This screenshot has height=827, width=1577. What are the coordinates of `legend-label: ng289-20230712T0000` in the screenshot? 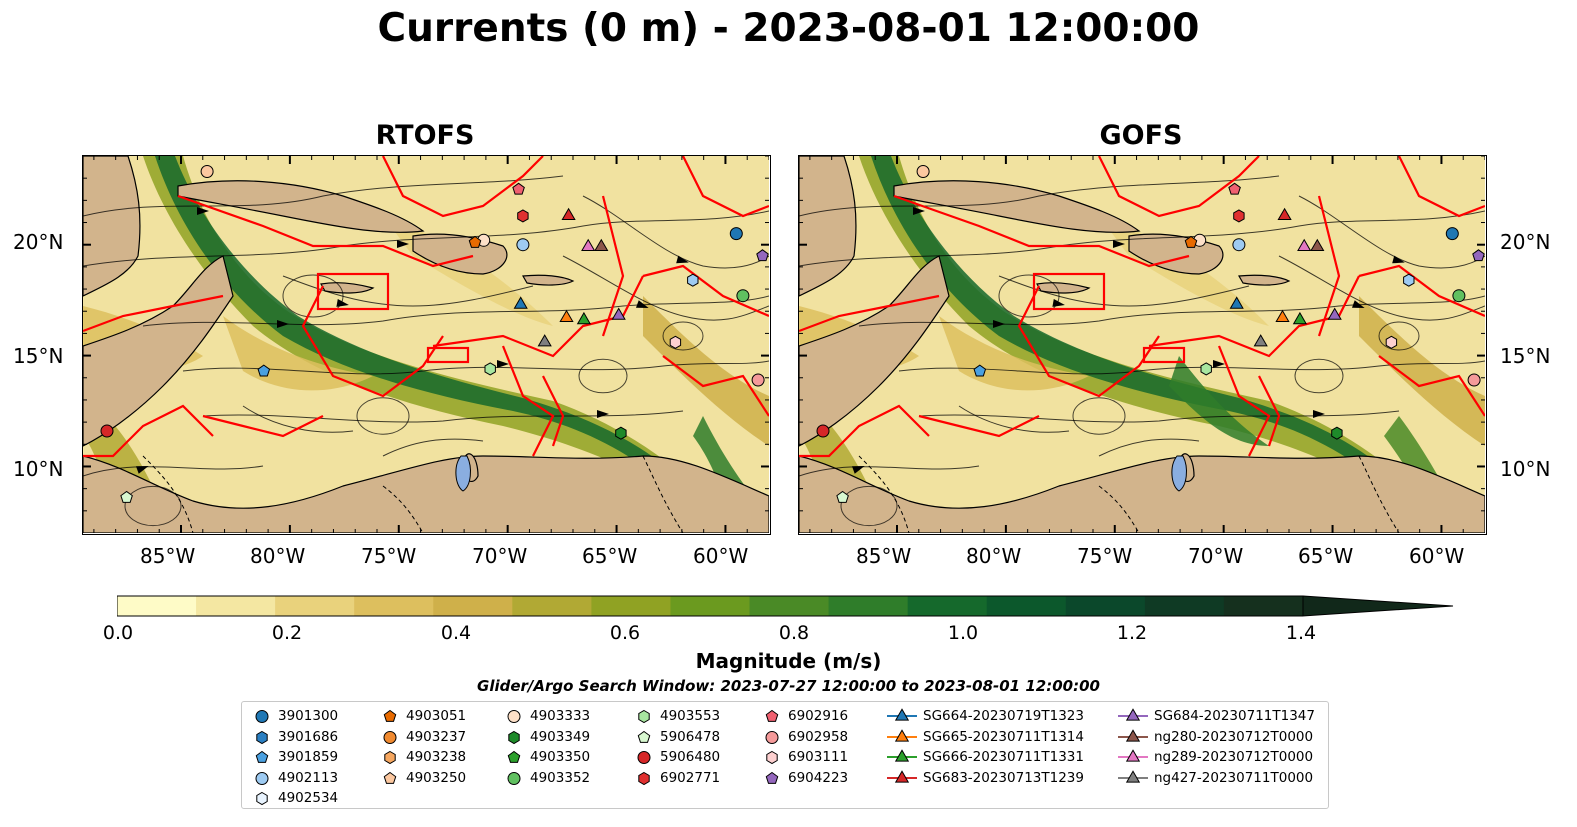 It's located at (1234, 757).